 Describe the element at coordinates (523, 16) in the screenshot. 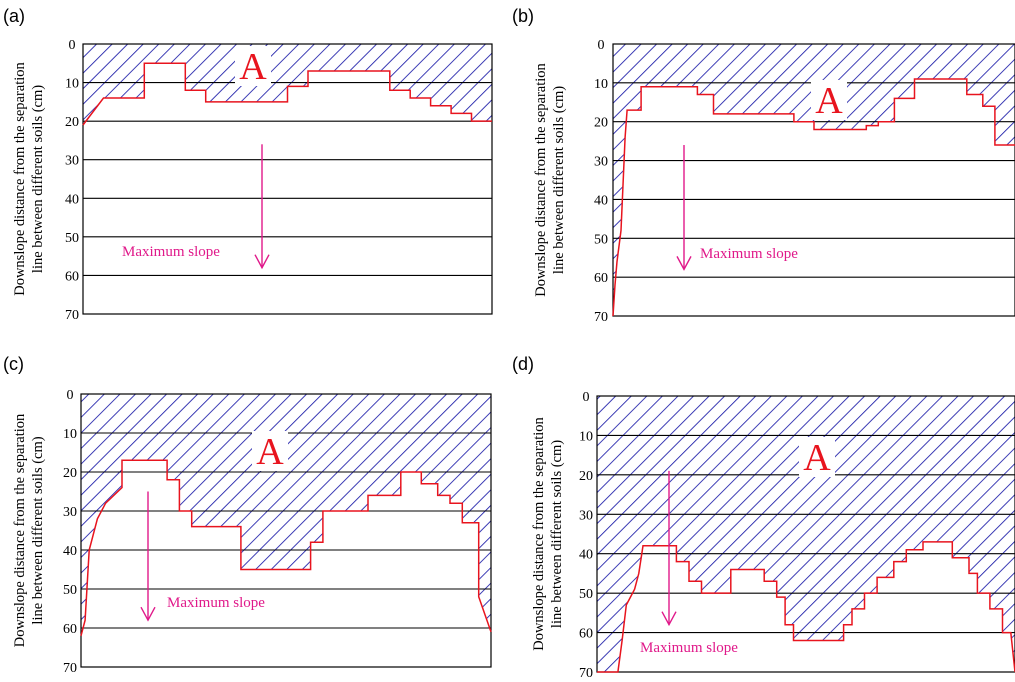

I see `panel-label: (b)` at that location.